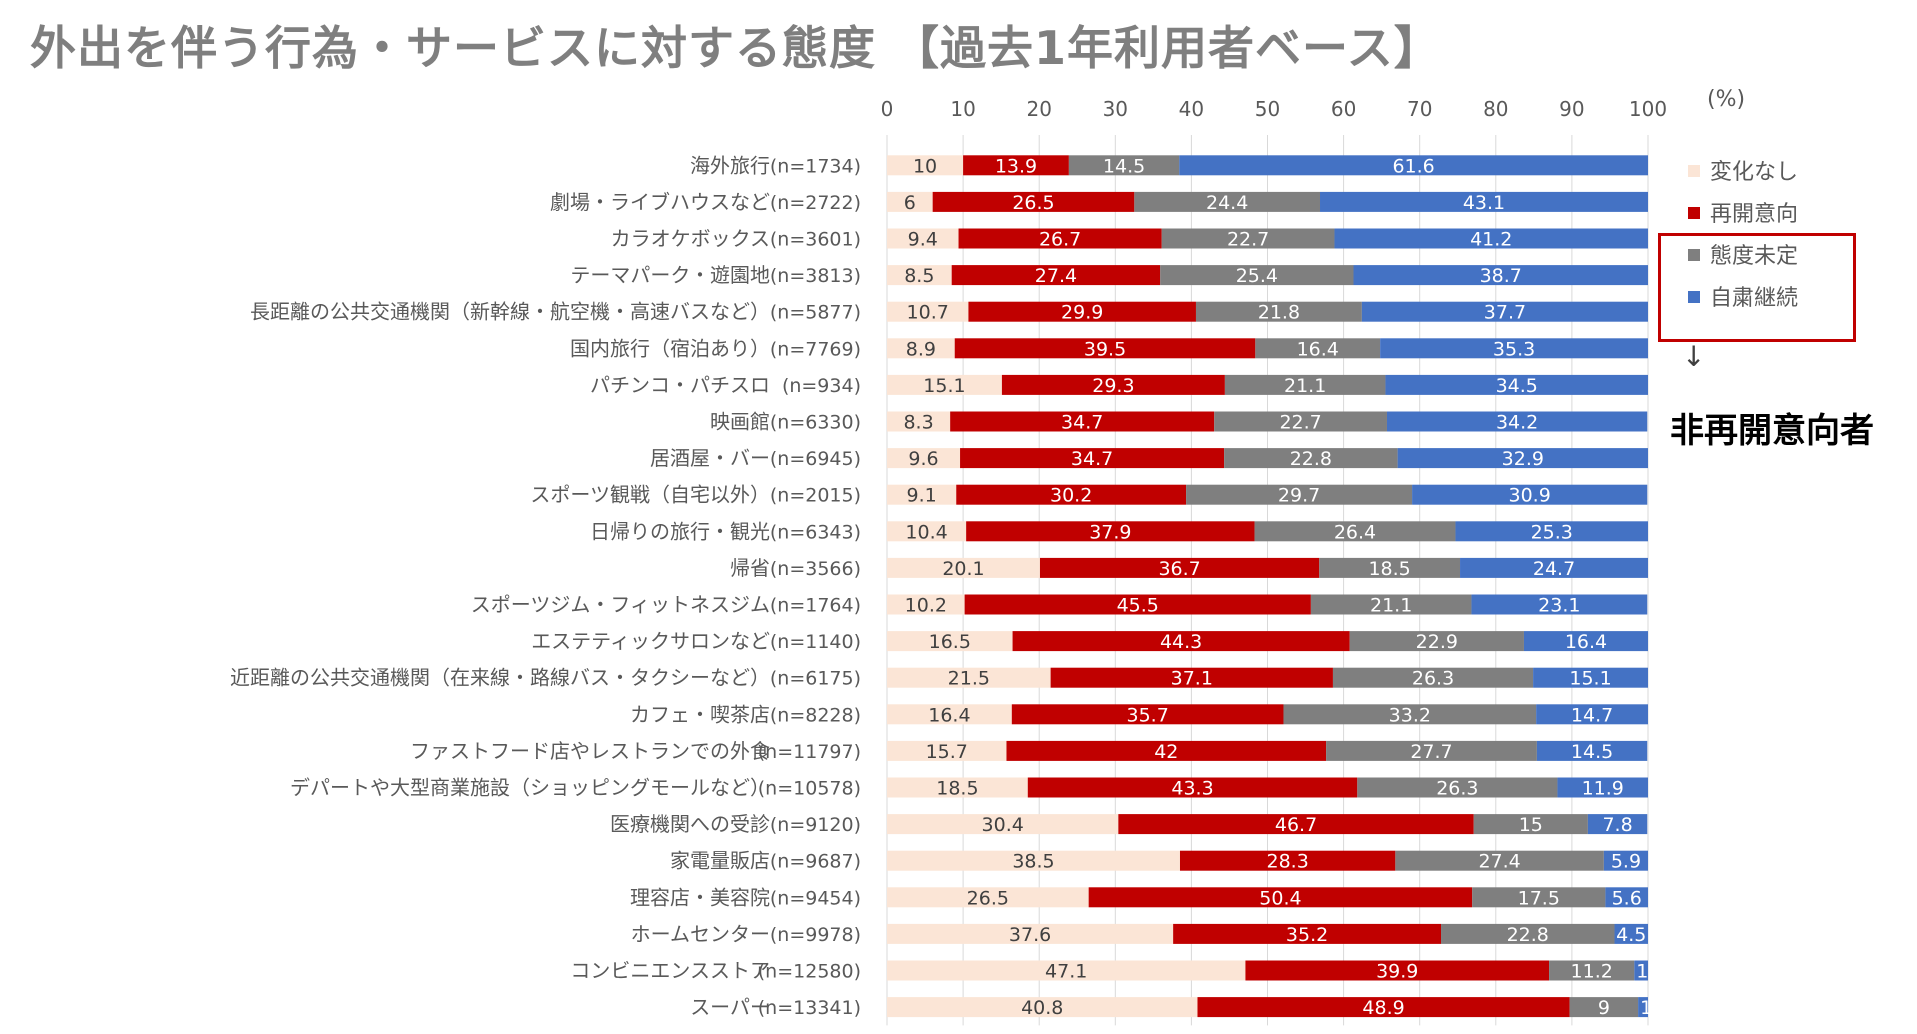 The height and width of the screenshot is (1034, 1917). What do you see at coordinates (1627, 898) in the screenshot?
I see `data-label: 5.6` at bounding box center [1627, 898].